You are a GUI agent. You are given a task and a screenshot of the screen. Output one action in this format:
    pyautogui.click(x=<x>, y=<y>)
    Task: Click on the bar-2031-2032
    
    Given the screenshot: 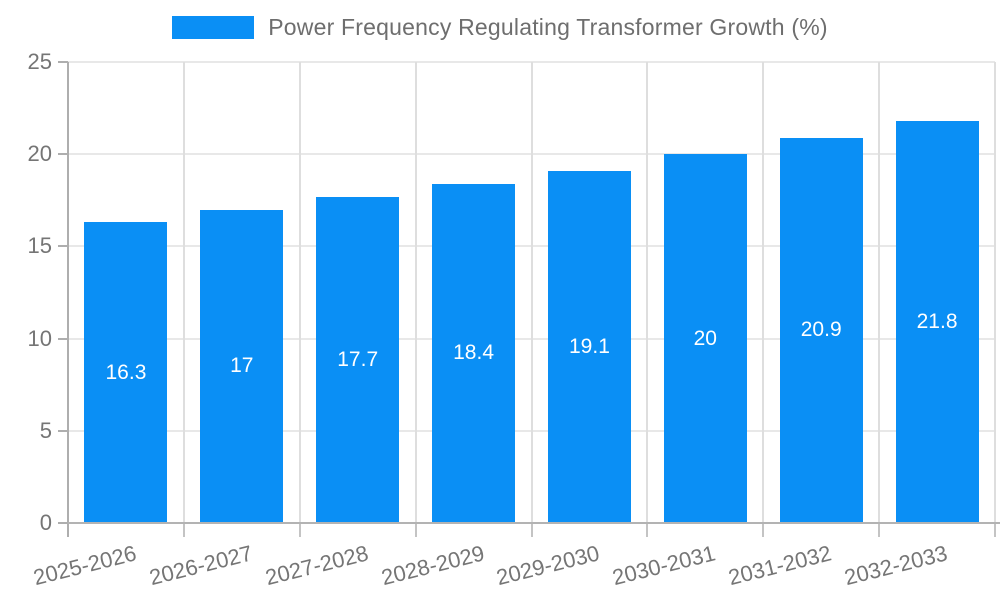 What is the action you would take?
    pyautogui.click(x=821, y=330)
    